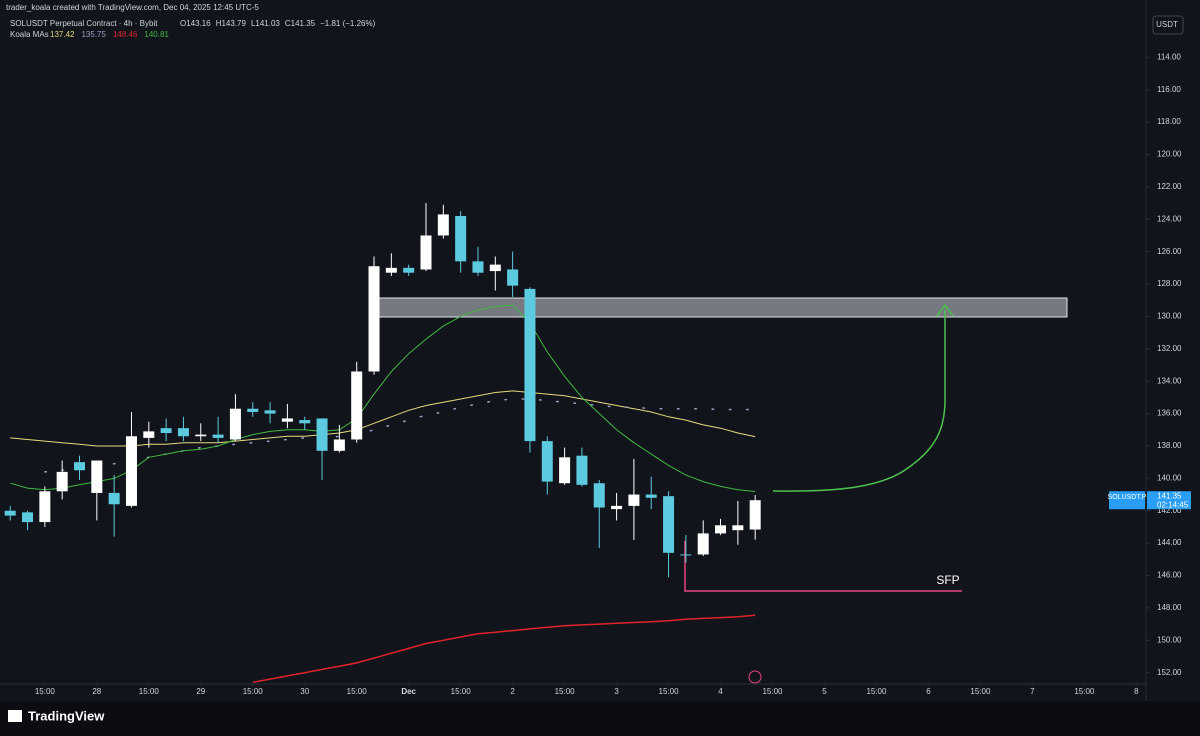  Describe the element at coordinates (720, 691) in the screenshot. I see `x-tick-label: 4` at that location.